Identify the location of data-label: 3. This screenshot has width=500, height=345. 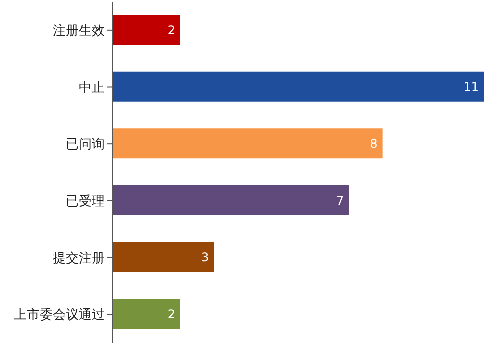
(206, 257).